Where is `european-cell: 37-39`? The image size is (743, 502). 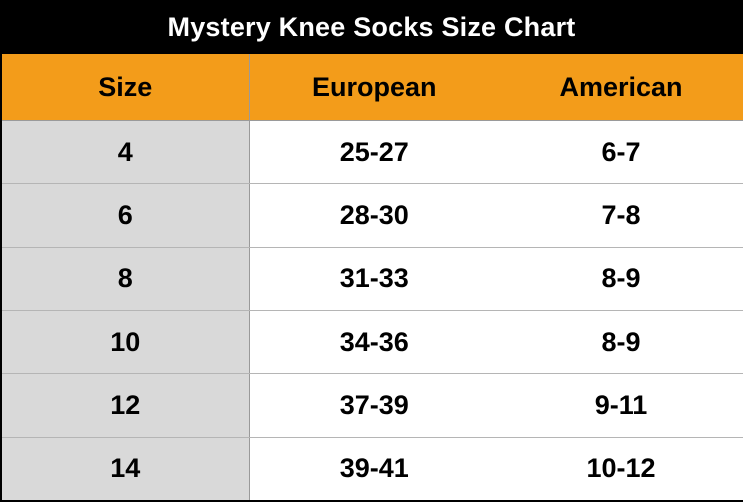 european-cell: 37-39 is located at coordinates (374, 405).